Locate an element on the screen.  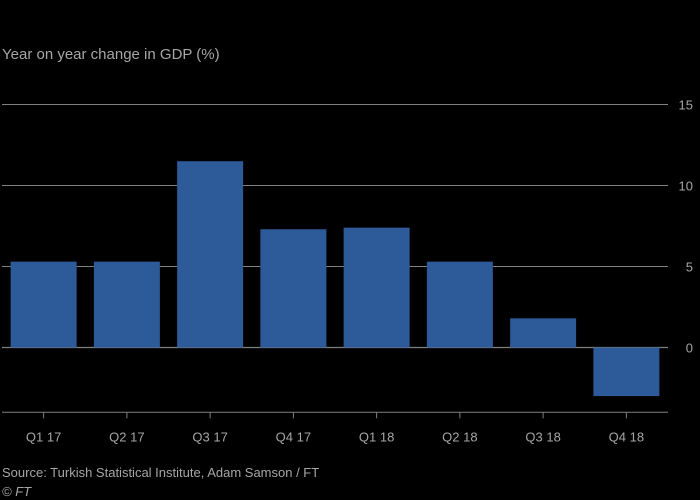
y-tick-label: 0 is located at coordinates (689, 348).